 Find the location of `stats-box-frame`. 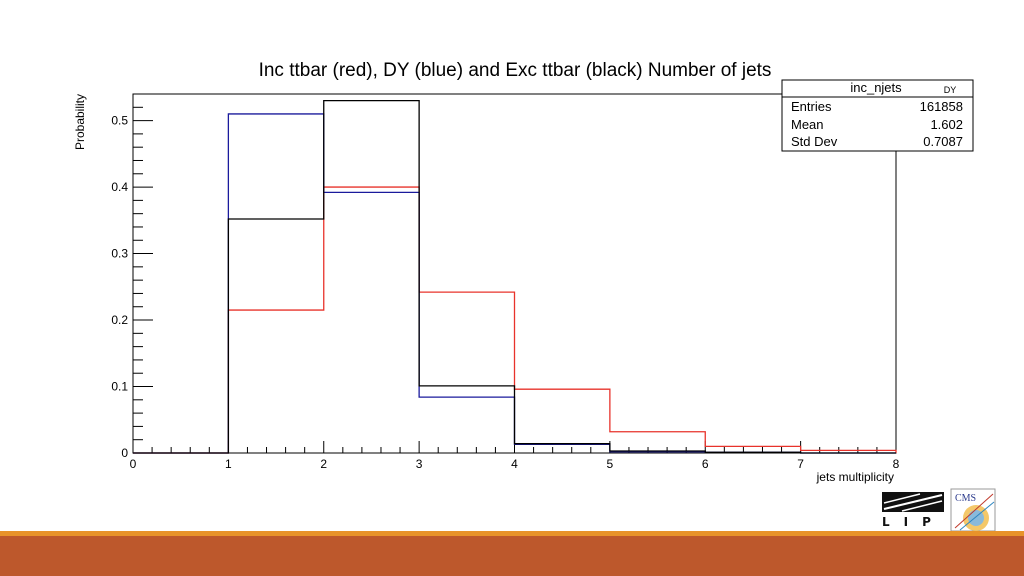

stats-box-frame is located at coordinates (877, 115).